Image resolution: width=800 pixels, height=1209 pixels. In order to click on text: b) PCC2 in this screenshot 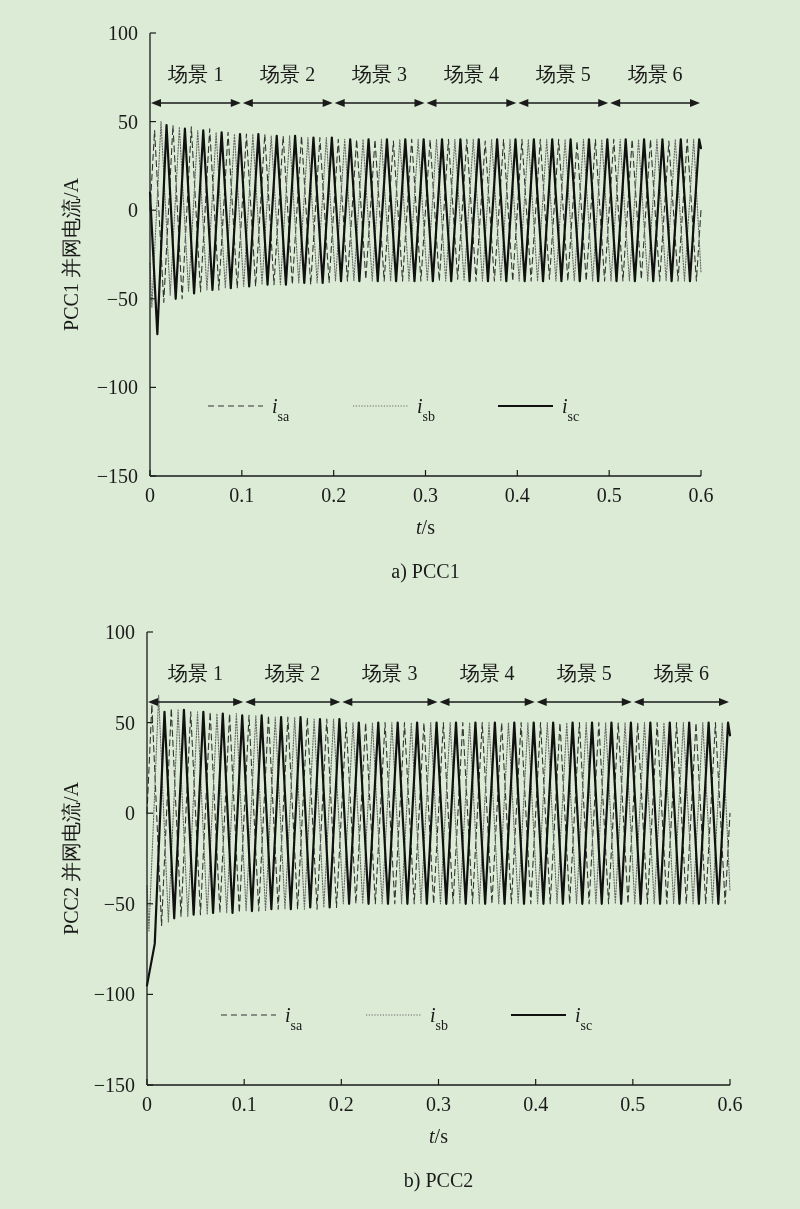, I will do `click(438, 1180)`.